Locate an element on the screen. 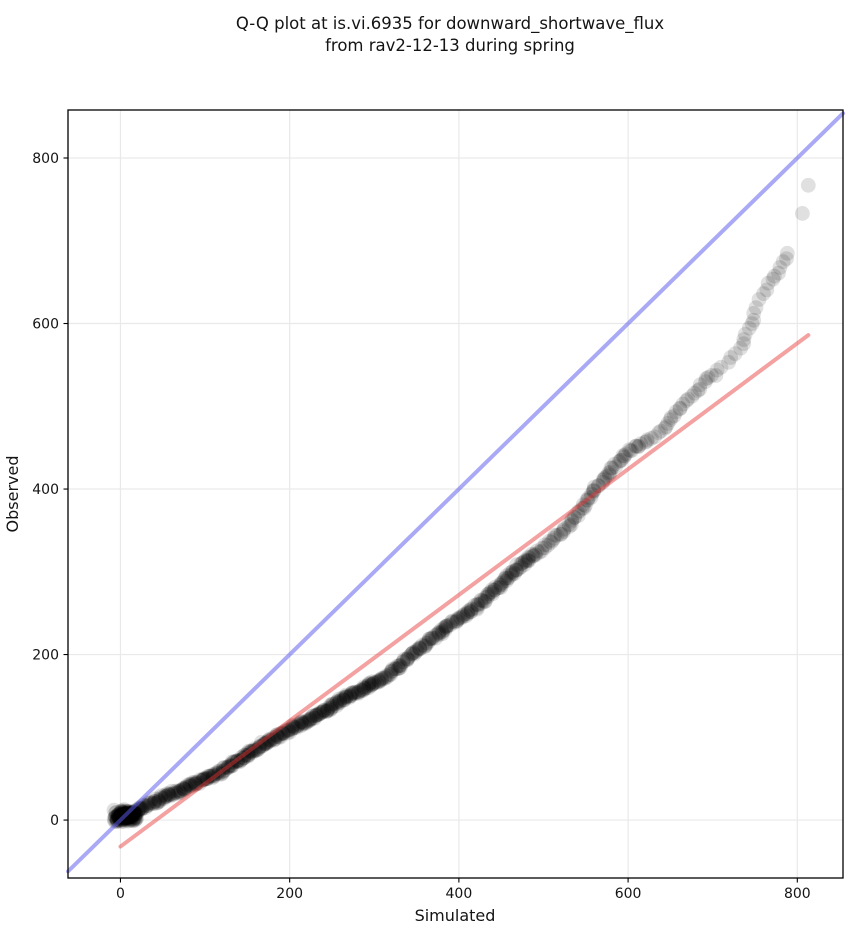 The width and height of the screenshot is (851, 934). x-axis-label: Simulated is located at coordinates (455, 915).